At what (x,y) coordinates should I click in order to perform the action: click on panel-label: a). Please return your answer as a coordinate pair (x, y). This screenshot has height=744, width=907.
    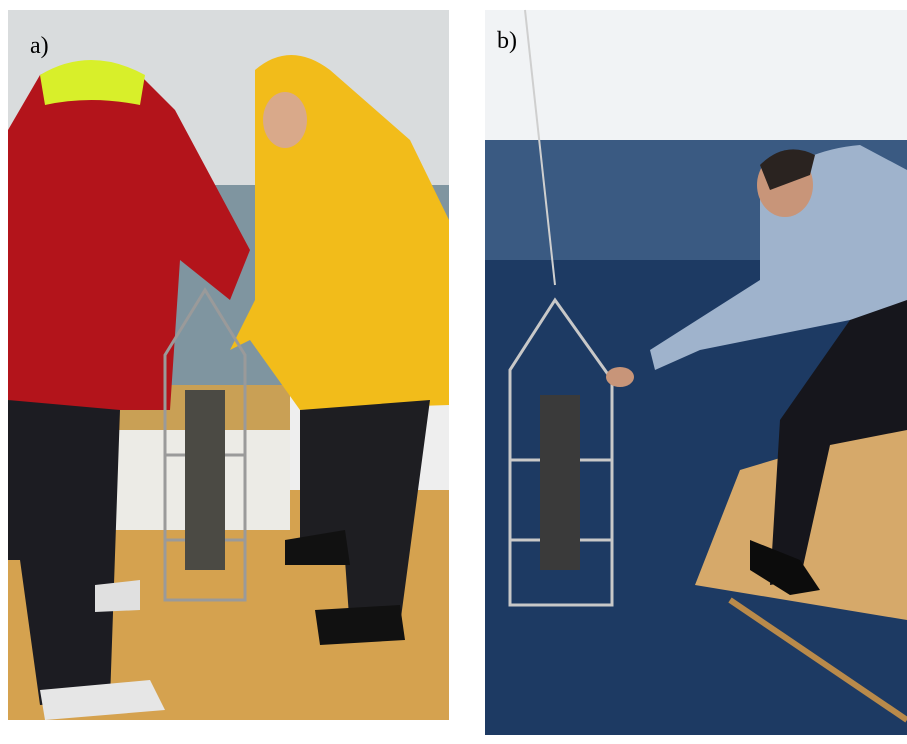
    Looking at the image, I should click on (39, 46).